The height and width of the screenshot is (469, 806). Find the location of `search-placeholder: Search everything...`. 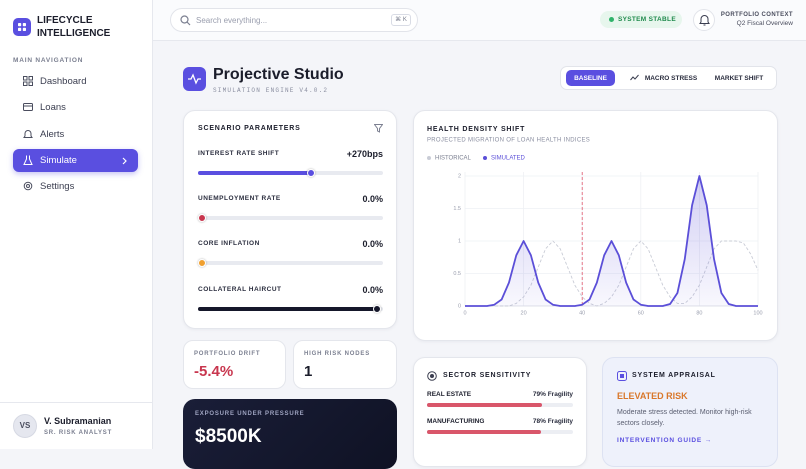

search-placeholder: Search everything... is located at coordinates (232, 20).